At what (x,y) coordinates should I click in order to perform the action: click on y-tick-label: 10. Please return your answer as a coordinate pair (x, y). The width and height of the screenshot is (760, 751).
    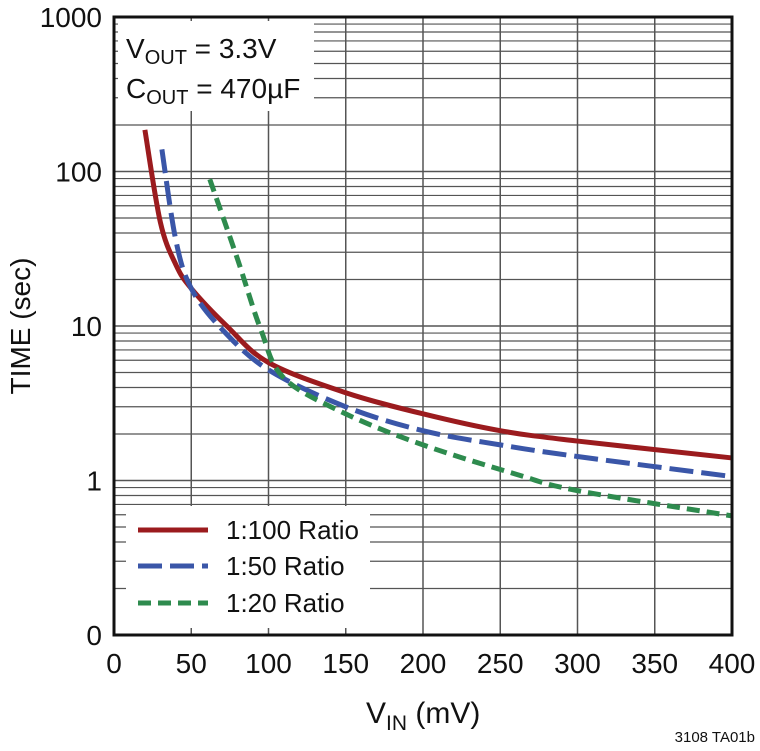
    Looking at the image, I should click on (86, 326).